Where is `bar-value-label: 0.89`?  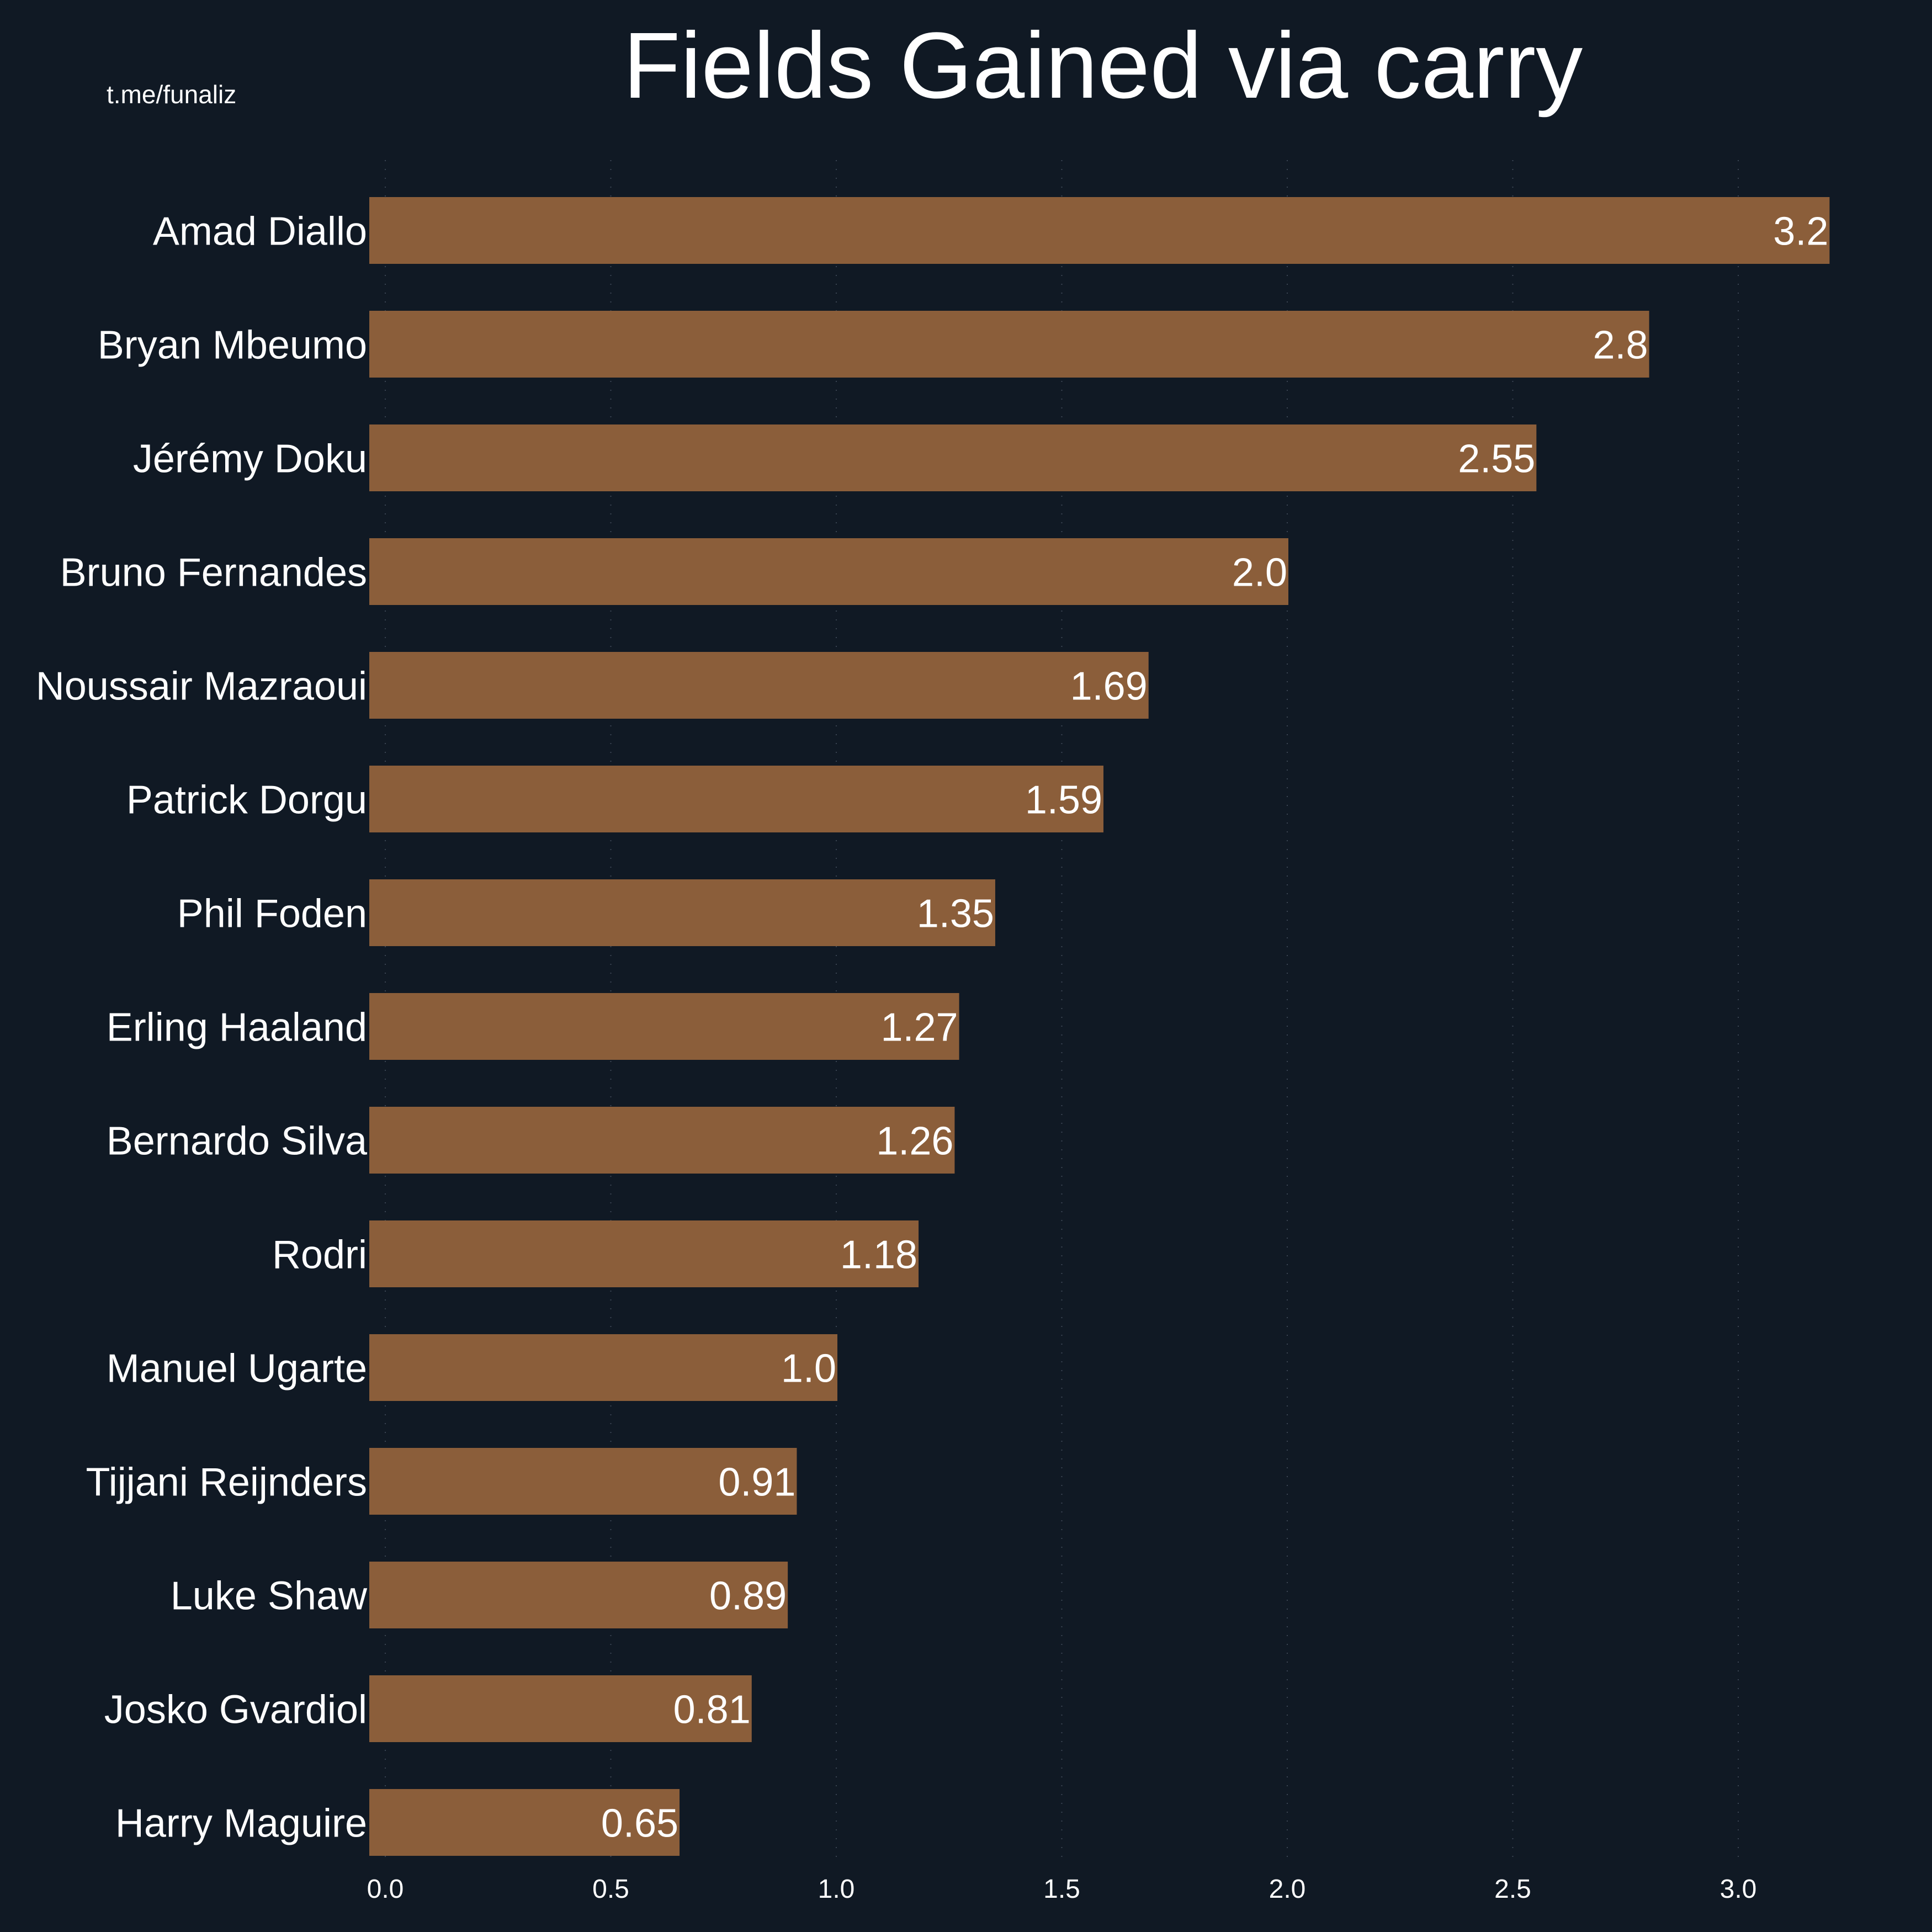 bar-value-label: 0.89 is located at coordinates (748, 1596).